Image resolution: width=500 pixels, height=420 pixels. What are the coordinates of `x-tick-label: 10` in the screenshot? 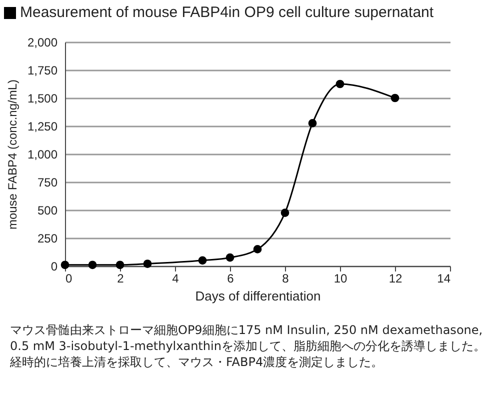 It's located at (341, 279).